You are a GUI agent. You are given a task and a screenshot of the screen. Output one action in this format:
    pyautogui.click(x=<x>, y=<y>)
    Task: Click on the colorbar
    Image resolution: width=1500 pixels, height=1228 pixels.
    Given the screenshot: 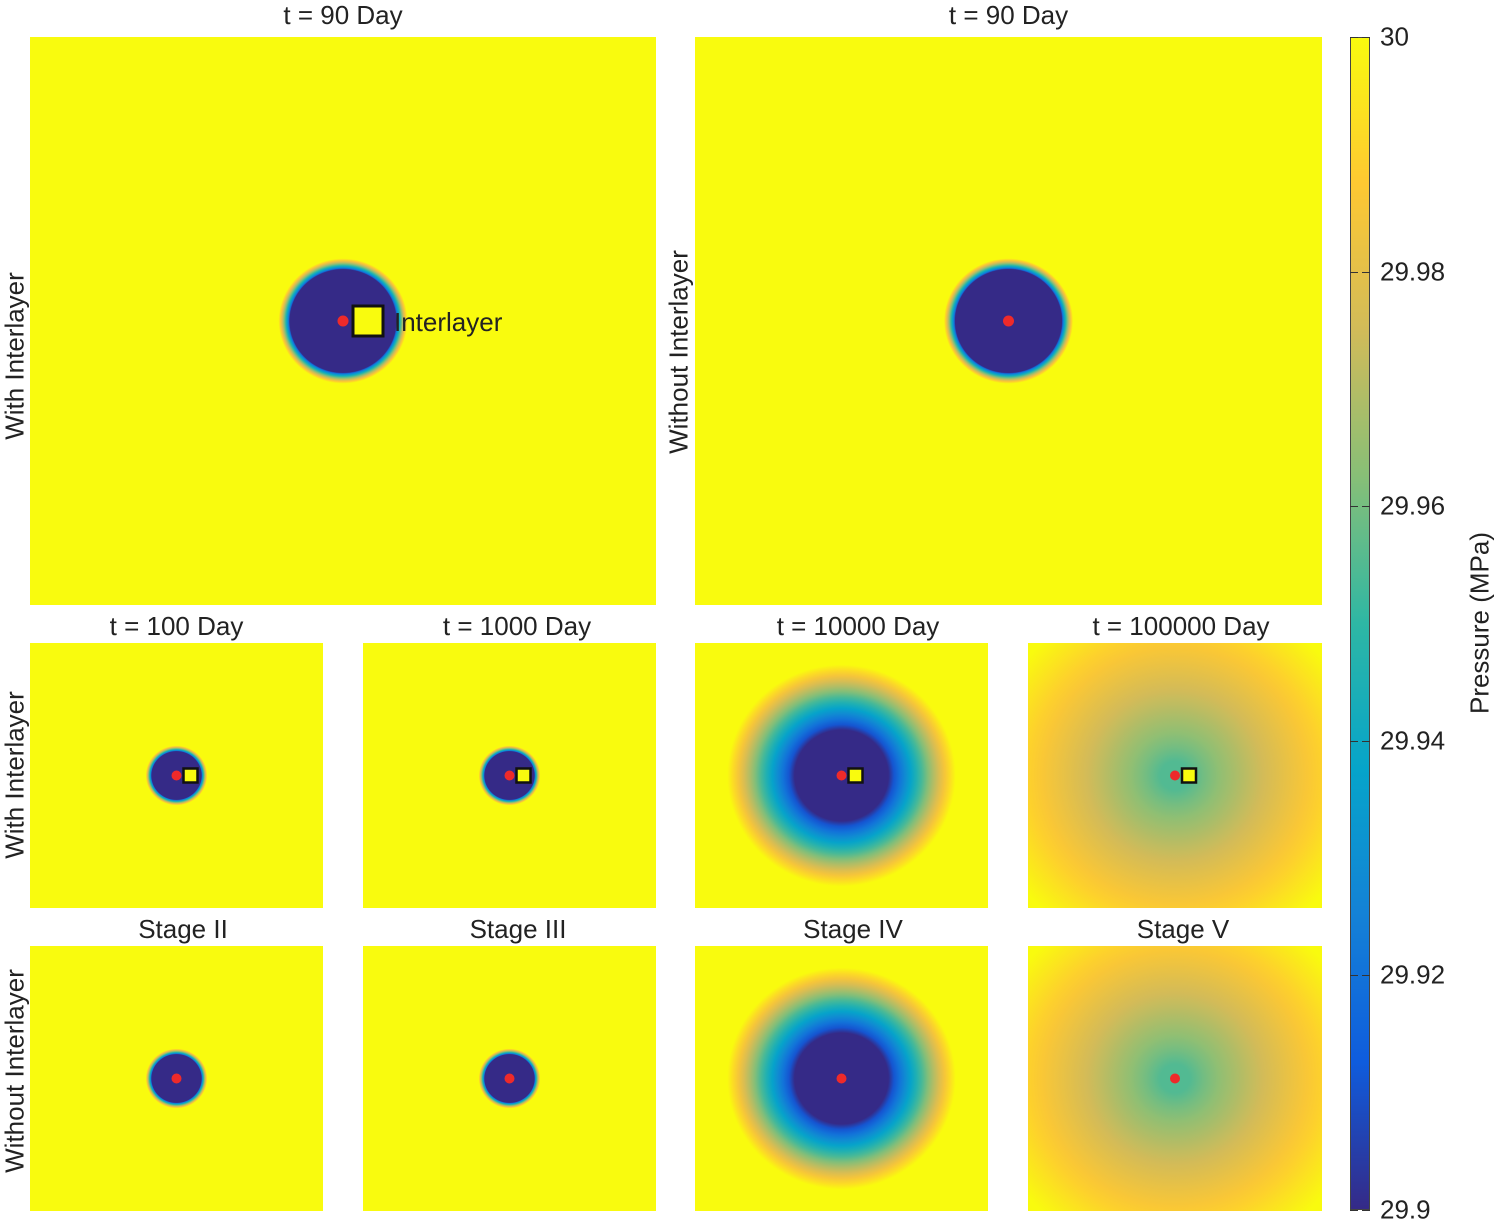 What is the action you would take?
    pyautogui.click(x=1360, y=623)
    